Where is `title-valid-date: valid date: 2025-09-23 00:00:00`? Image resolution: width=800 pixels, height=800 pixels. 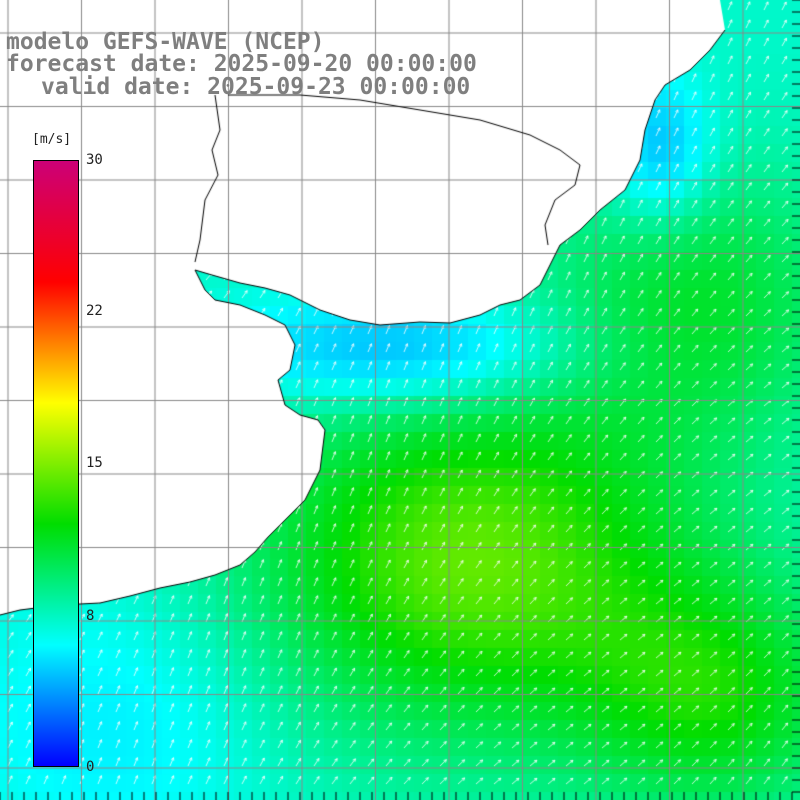 title-valid-date: valid date: 2025-09-23 00:00:00 is located at coordinates (256, 87).